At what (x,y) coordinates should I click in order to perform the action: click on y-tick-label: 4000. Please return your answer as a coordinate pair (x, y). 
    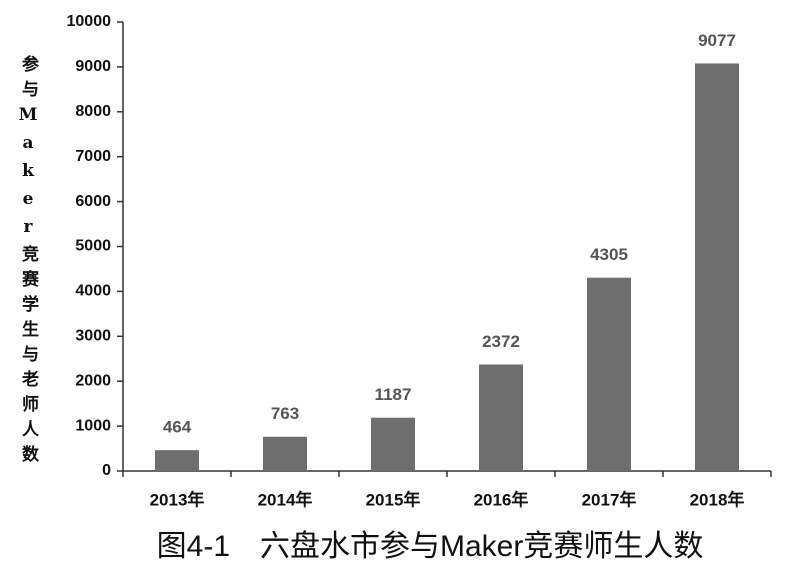
    Looking at the image, I should click on (93, 291).